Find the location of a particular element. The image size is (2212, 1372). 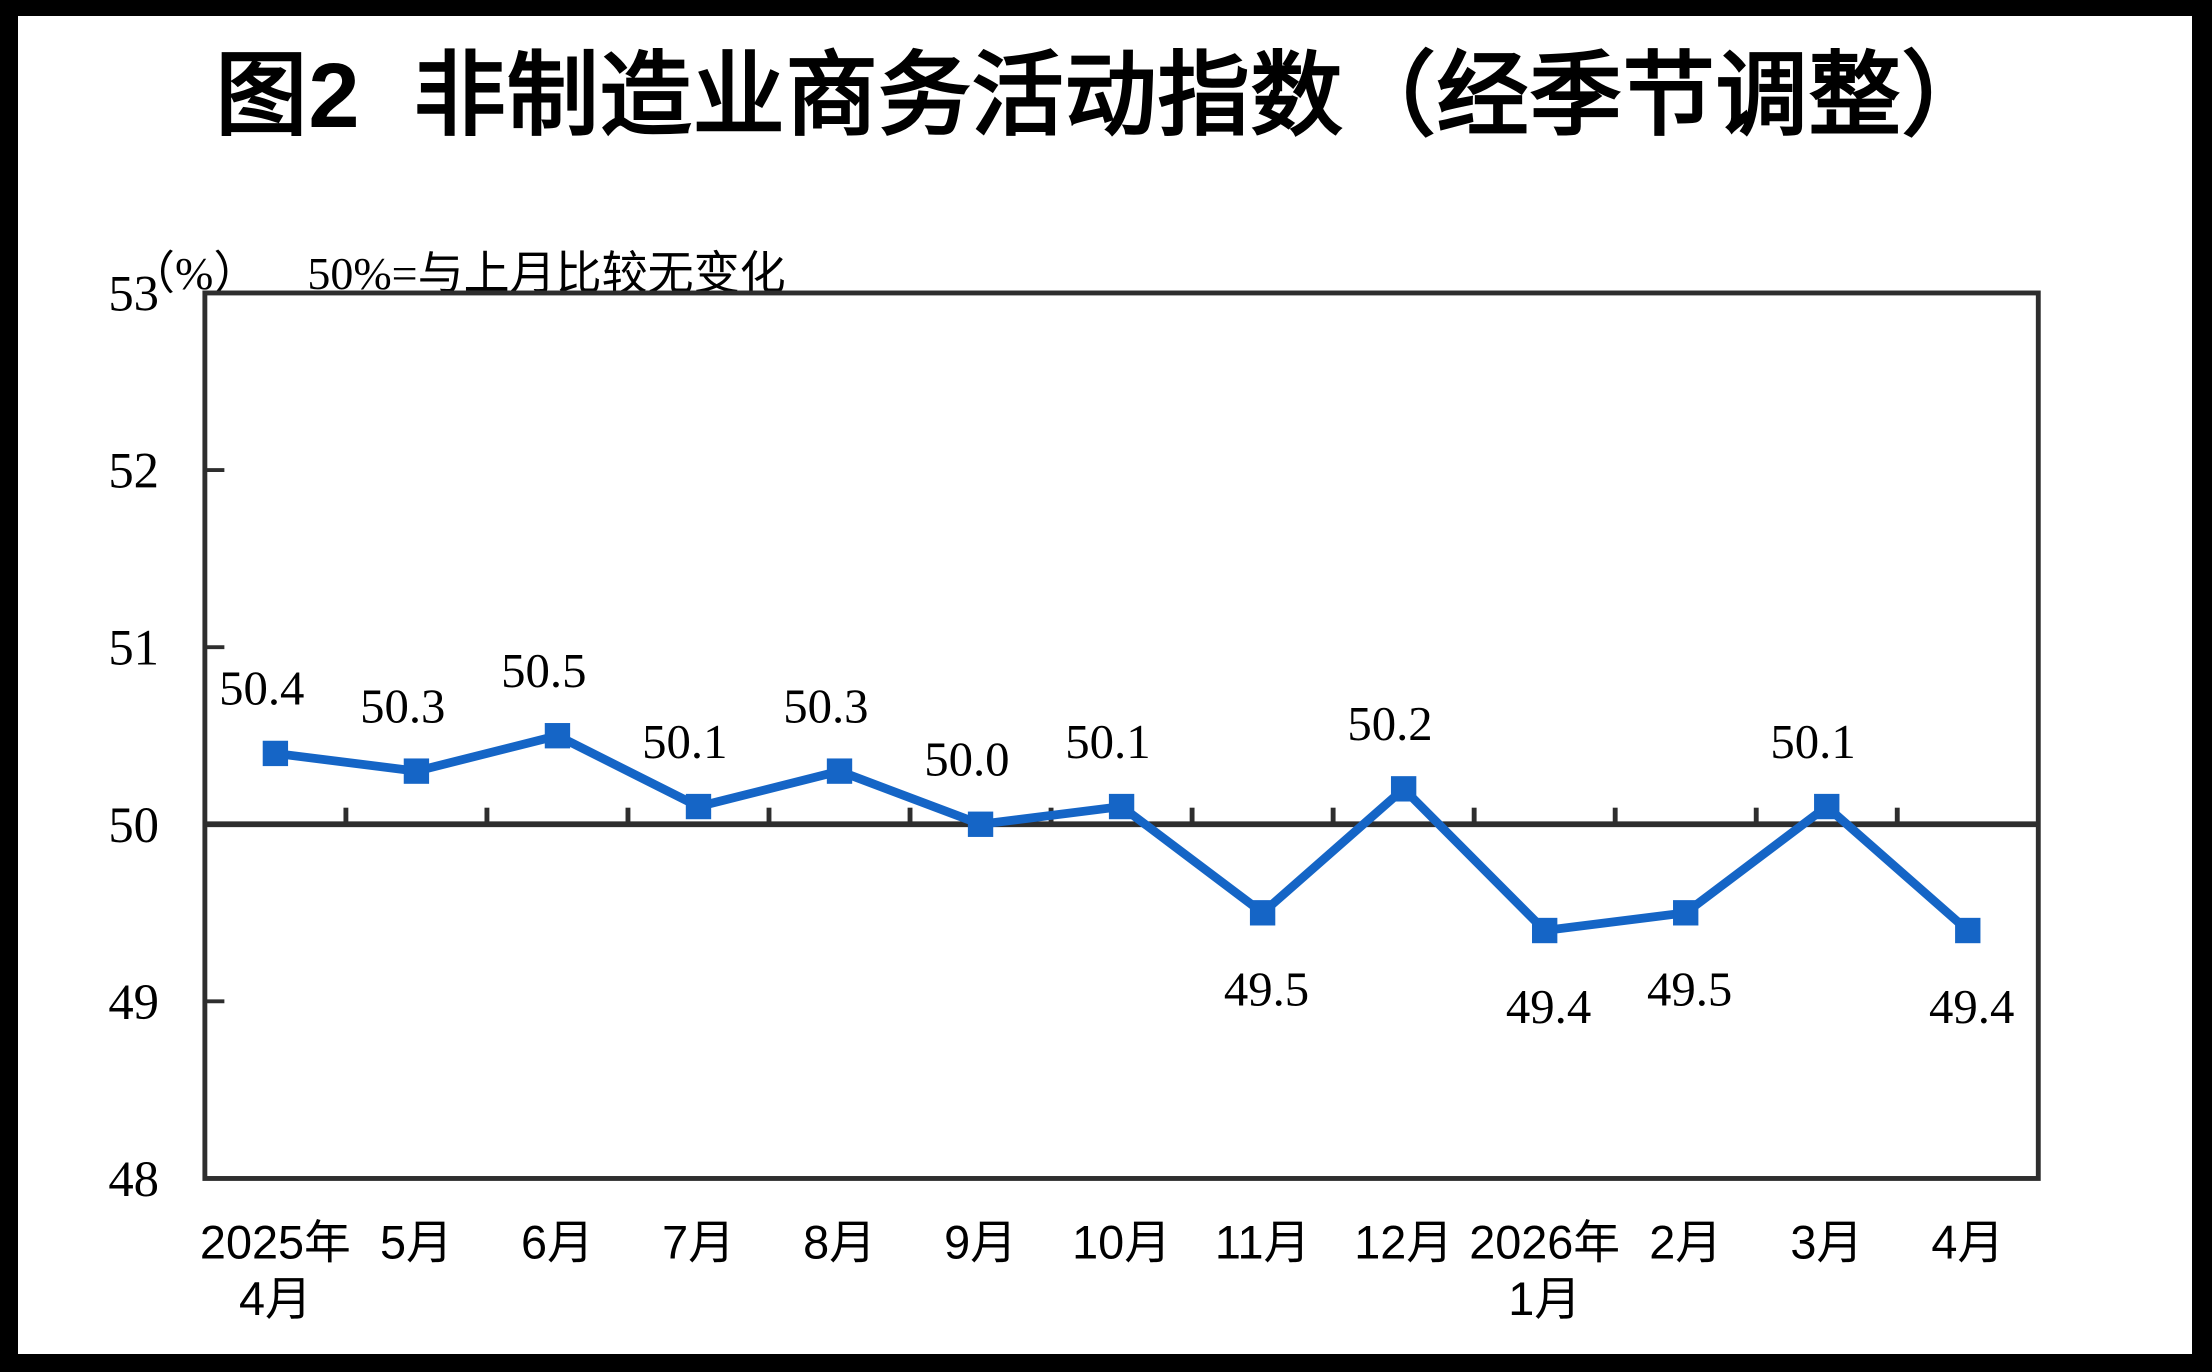

x-axis-category-label: 2026年 is located at coordinates (1544, 1242).